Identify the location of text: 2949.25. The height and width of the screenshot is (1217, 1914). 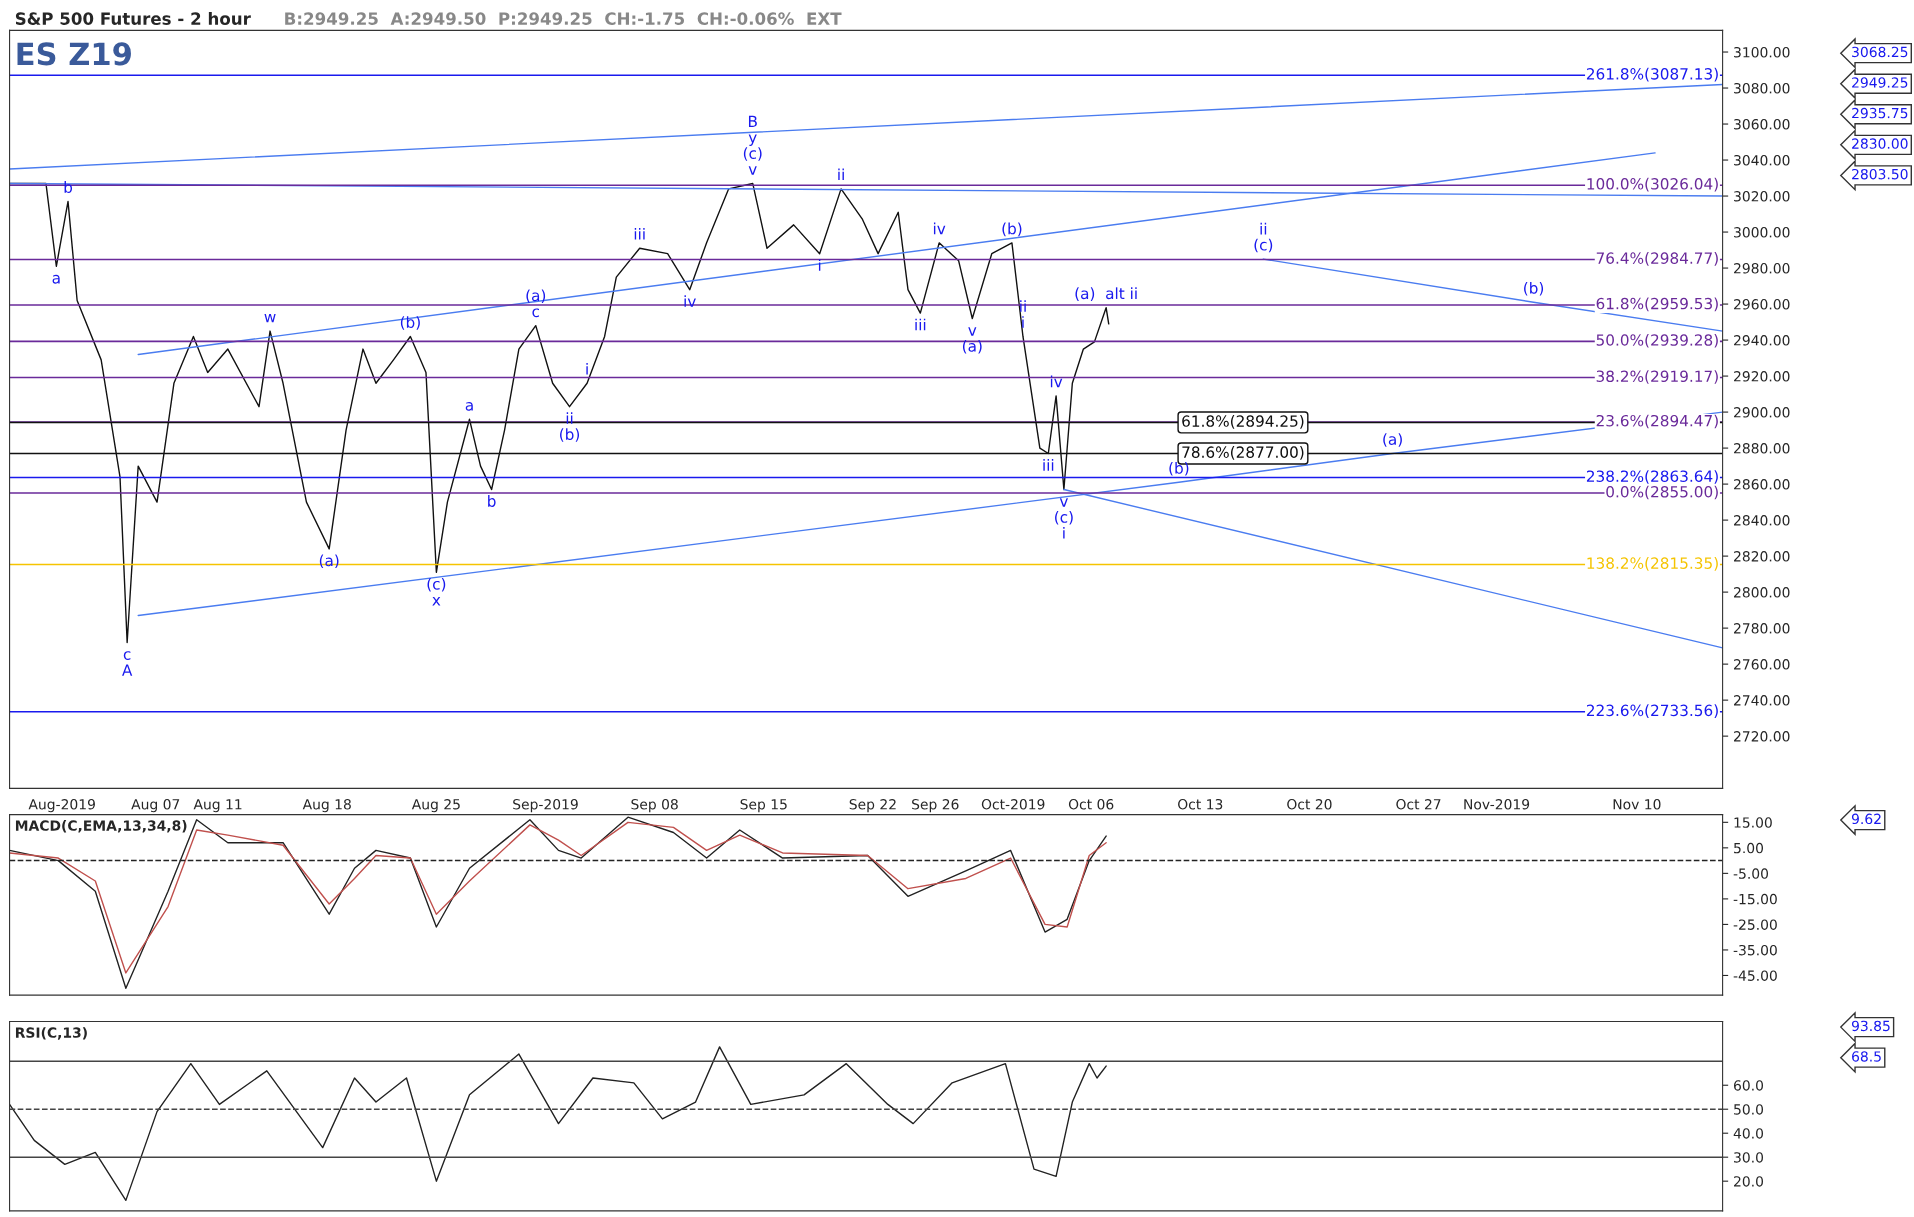
(1880, 82).